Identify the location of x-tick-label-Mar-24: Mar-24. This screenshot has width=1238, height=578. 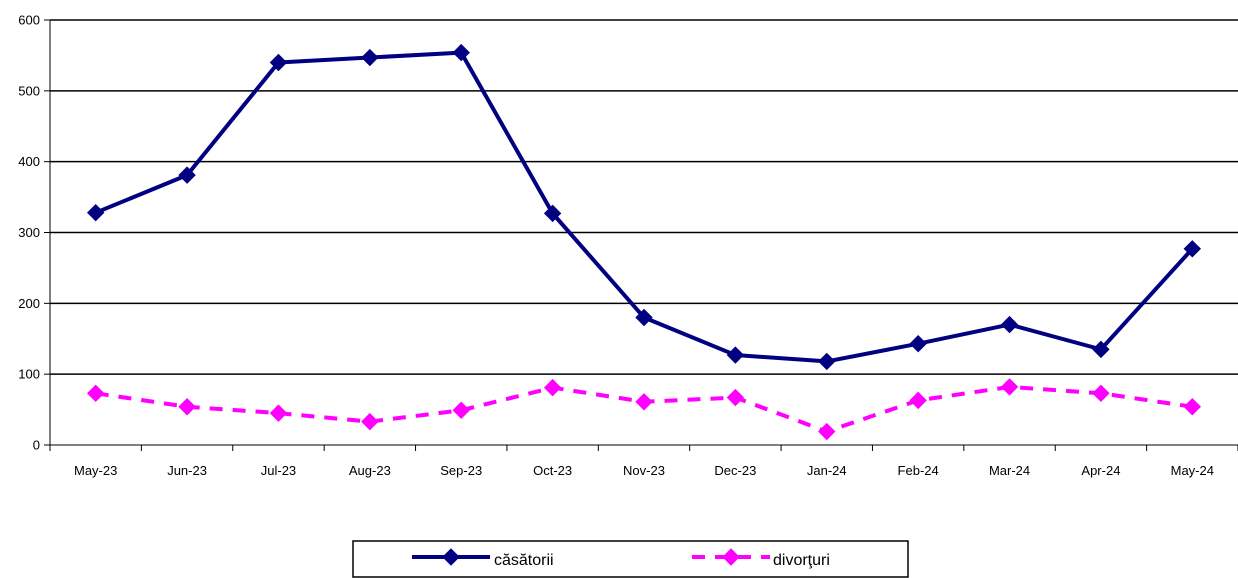
(1009, 470).